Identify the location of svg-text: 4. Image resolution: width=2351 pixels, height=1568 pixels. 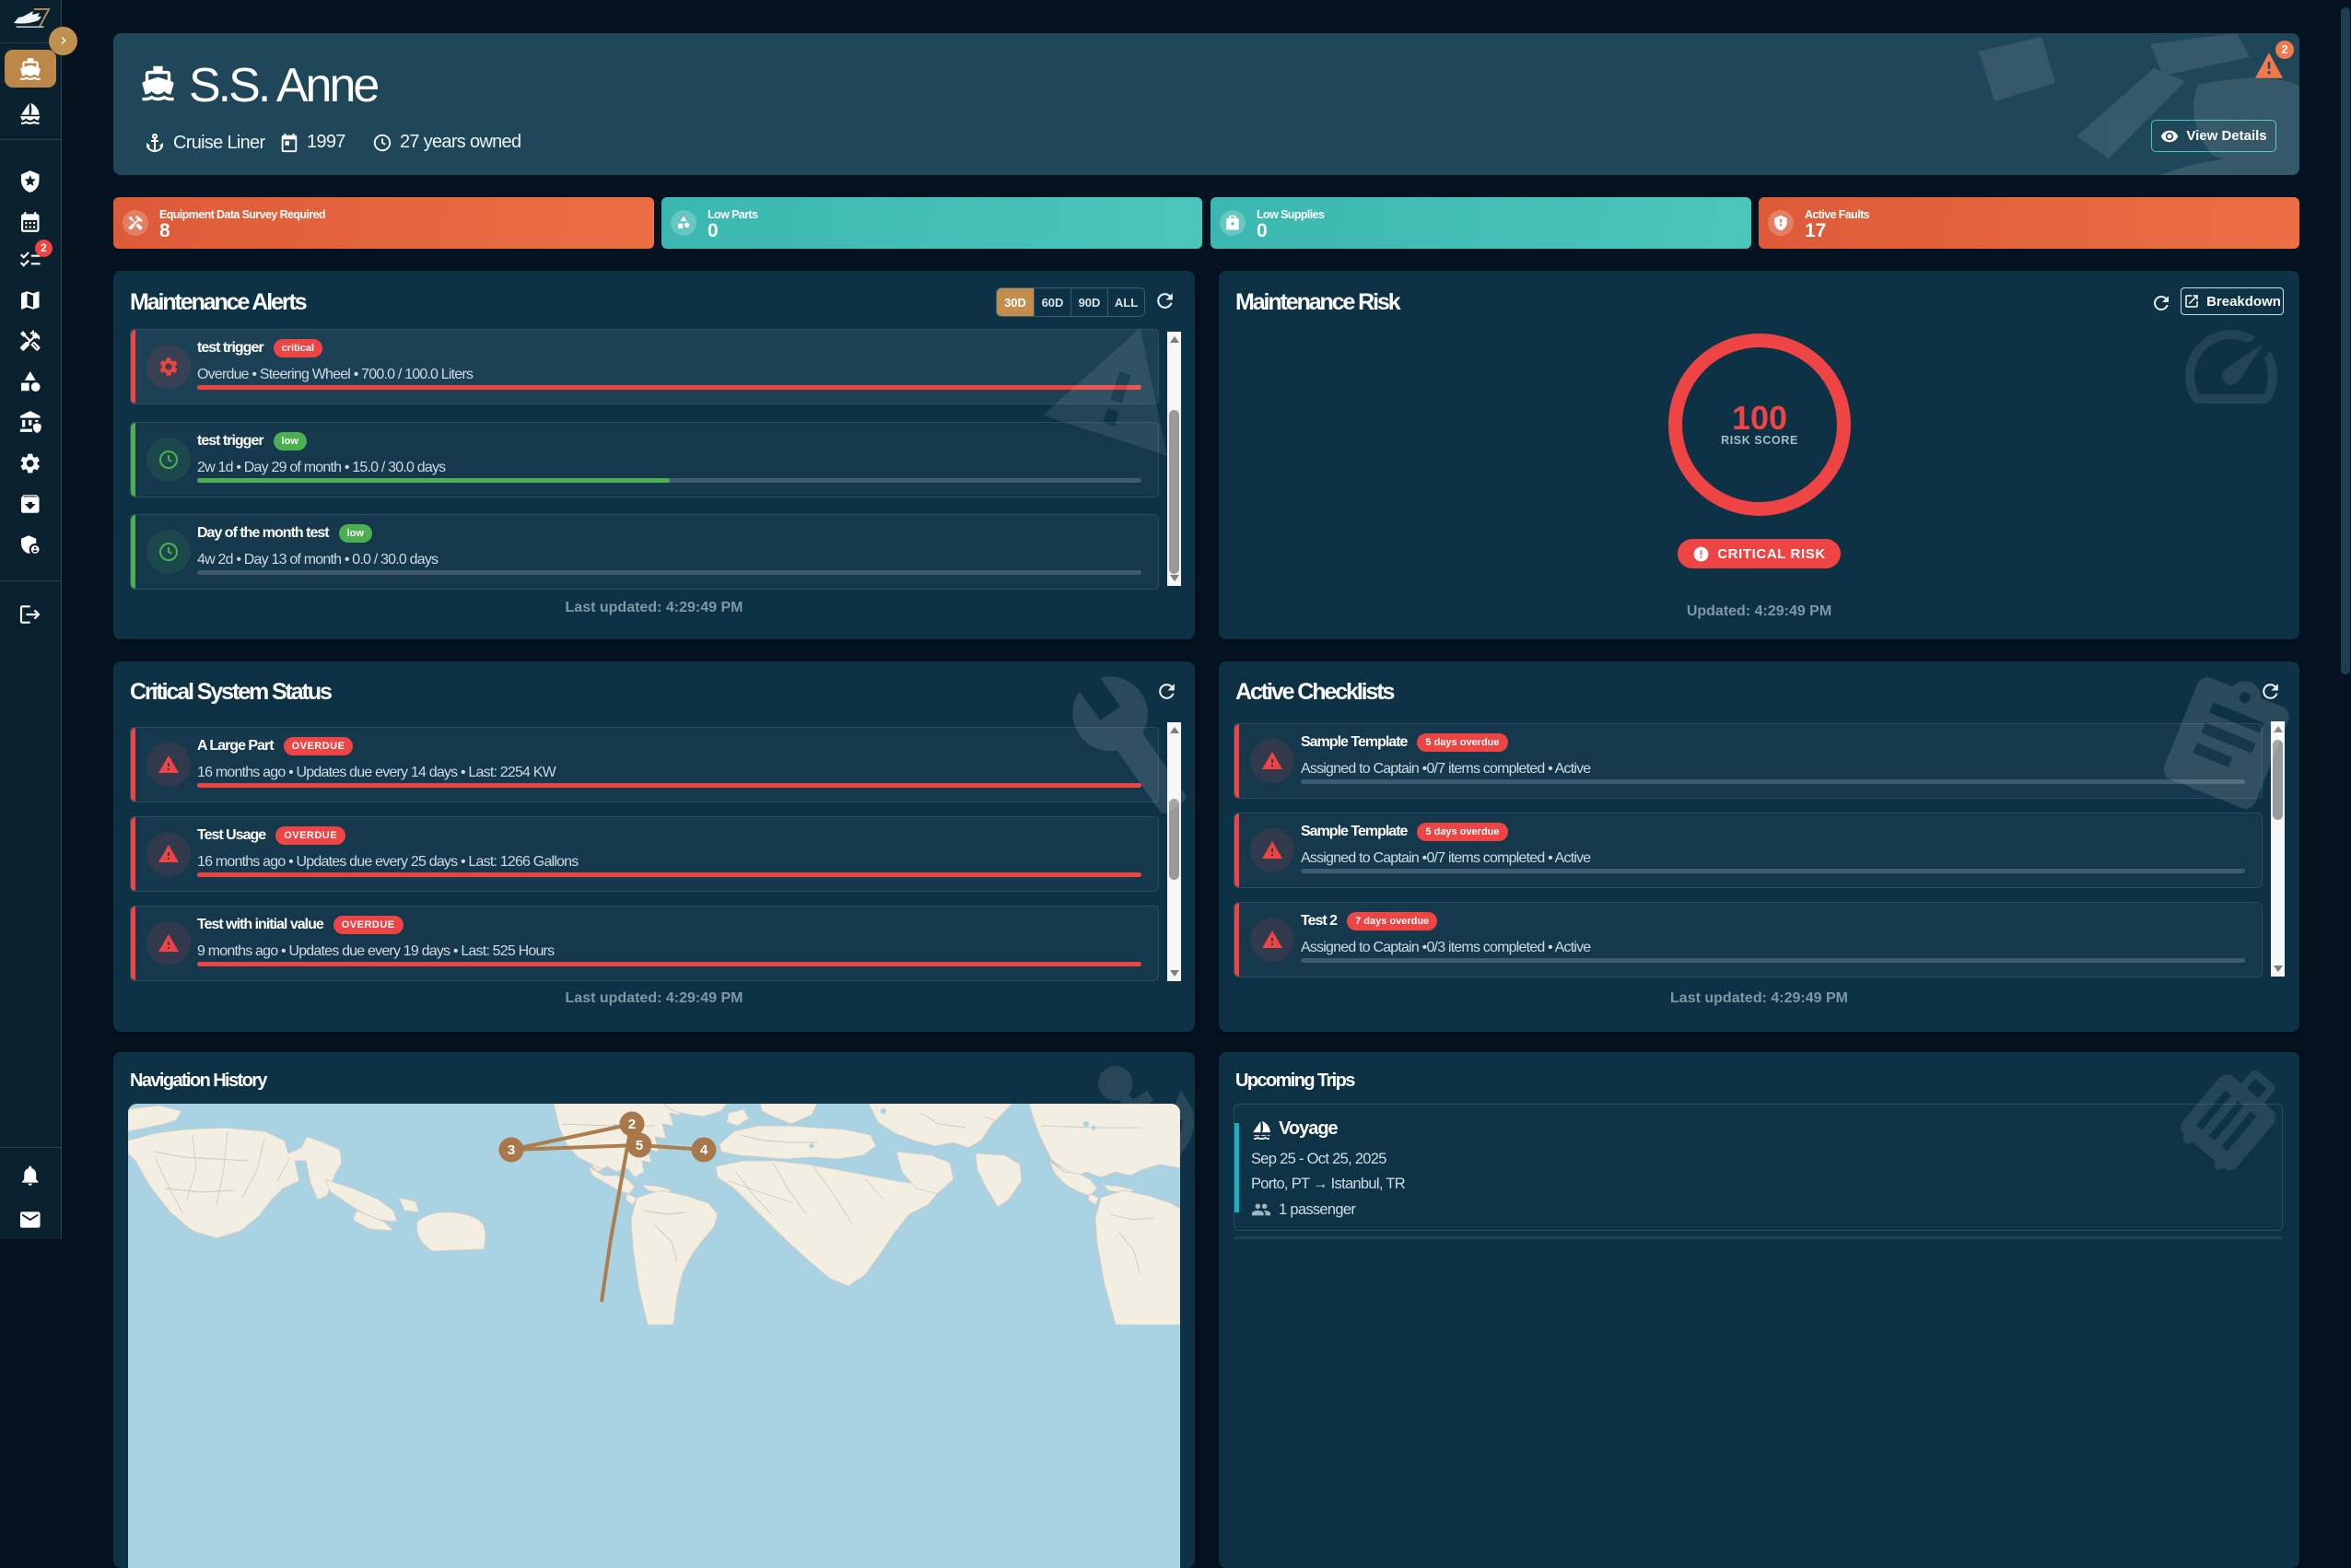
(704, 1150).